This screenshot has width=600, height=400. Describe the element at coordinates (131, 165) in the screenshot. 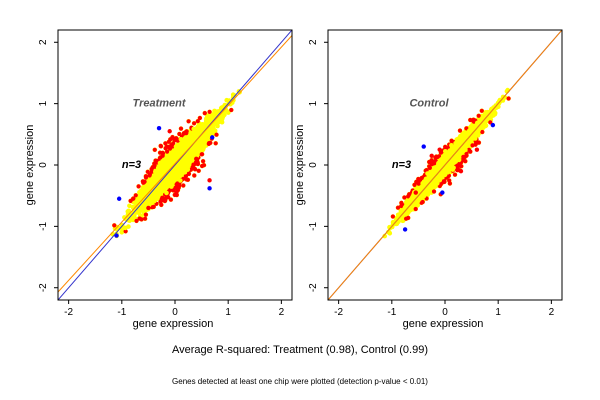

I see `sample-count-label: n=3` at that location.